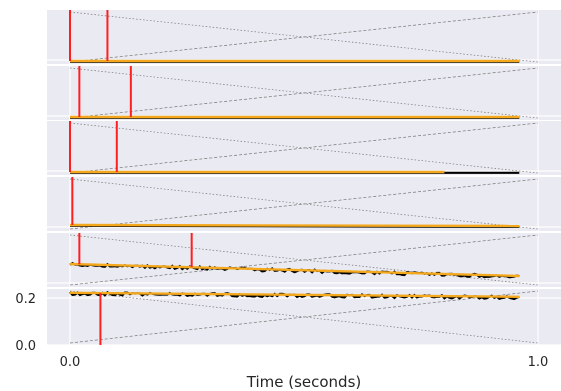  I want to click on x-tick-label: 1.0, so click(538, 362).